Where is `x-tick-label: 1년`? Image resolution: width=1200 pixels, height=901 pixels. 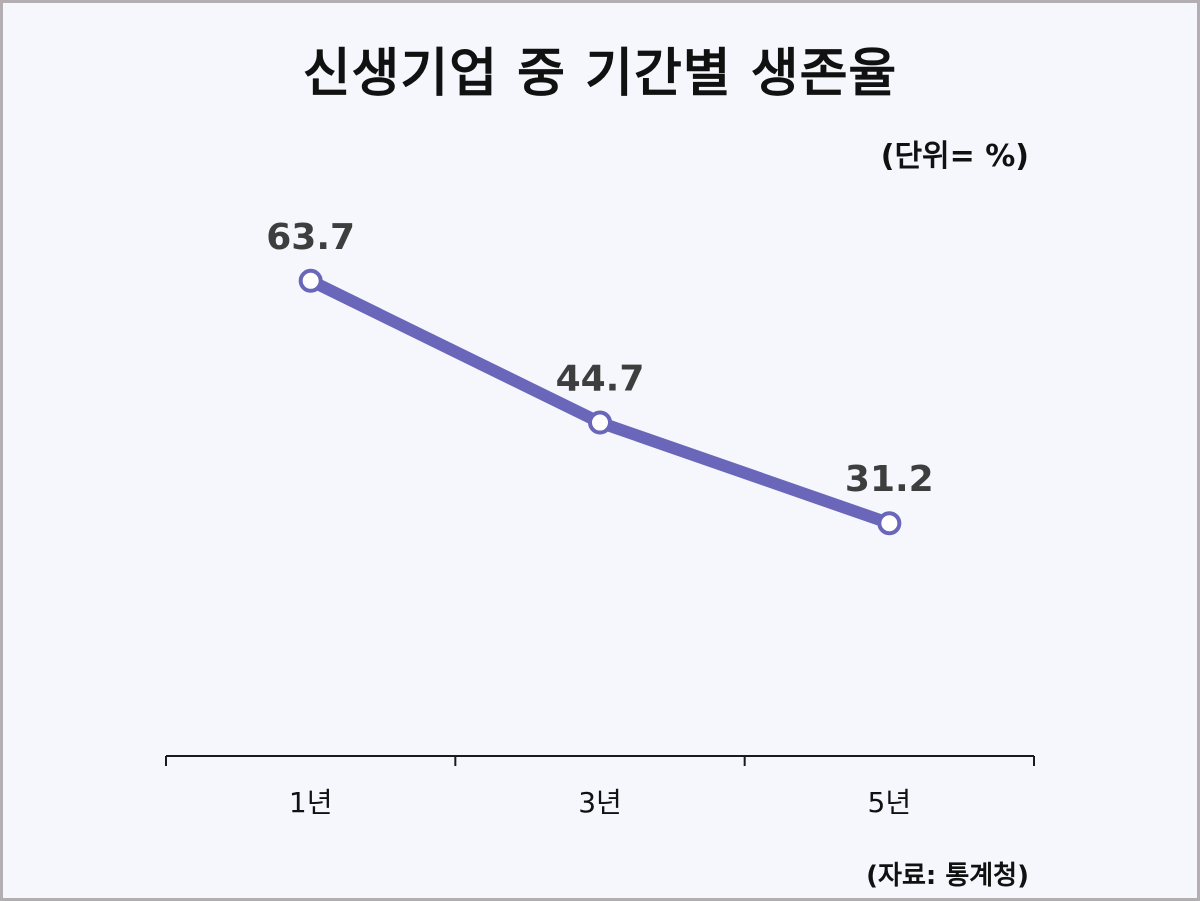
x-tick-label: 1년 is located at coordinates (311, 802).